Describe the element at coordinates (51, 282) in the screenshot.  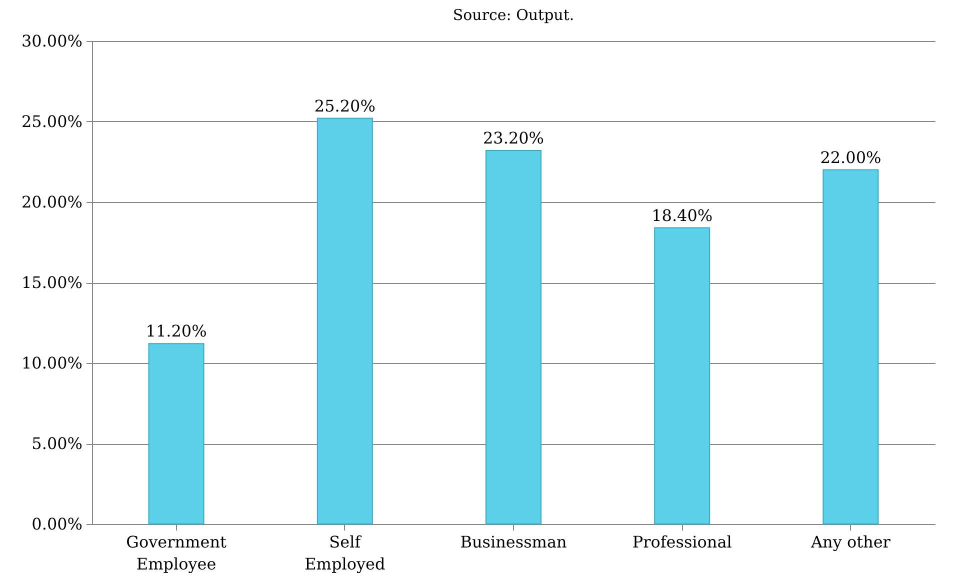
I see `y-tick-label: 15.00%` at that location.